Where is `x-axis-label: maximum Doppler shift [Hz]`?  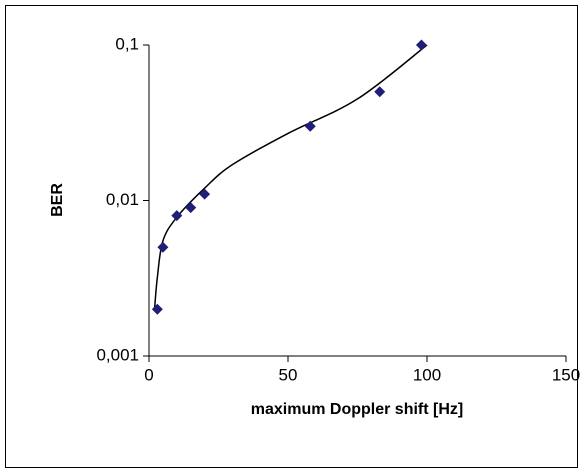 x-axis-label: maximum Doppler shift [Hz] is located at coordinates (357, 409).